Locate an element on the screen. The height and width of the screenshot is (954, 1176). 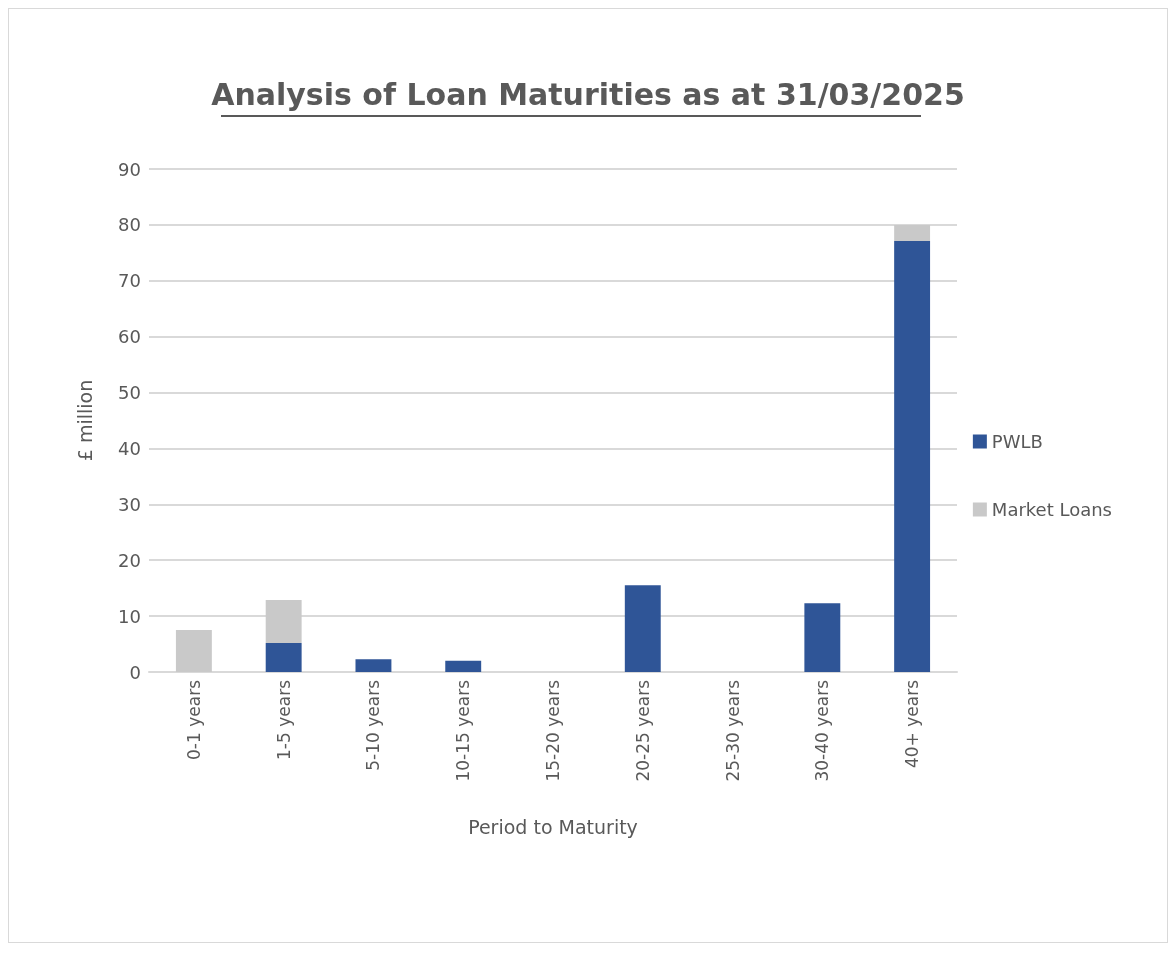
legend-label: Market Loans is located at coordinates (1051, 509).